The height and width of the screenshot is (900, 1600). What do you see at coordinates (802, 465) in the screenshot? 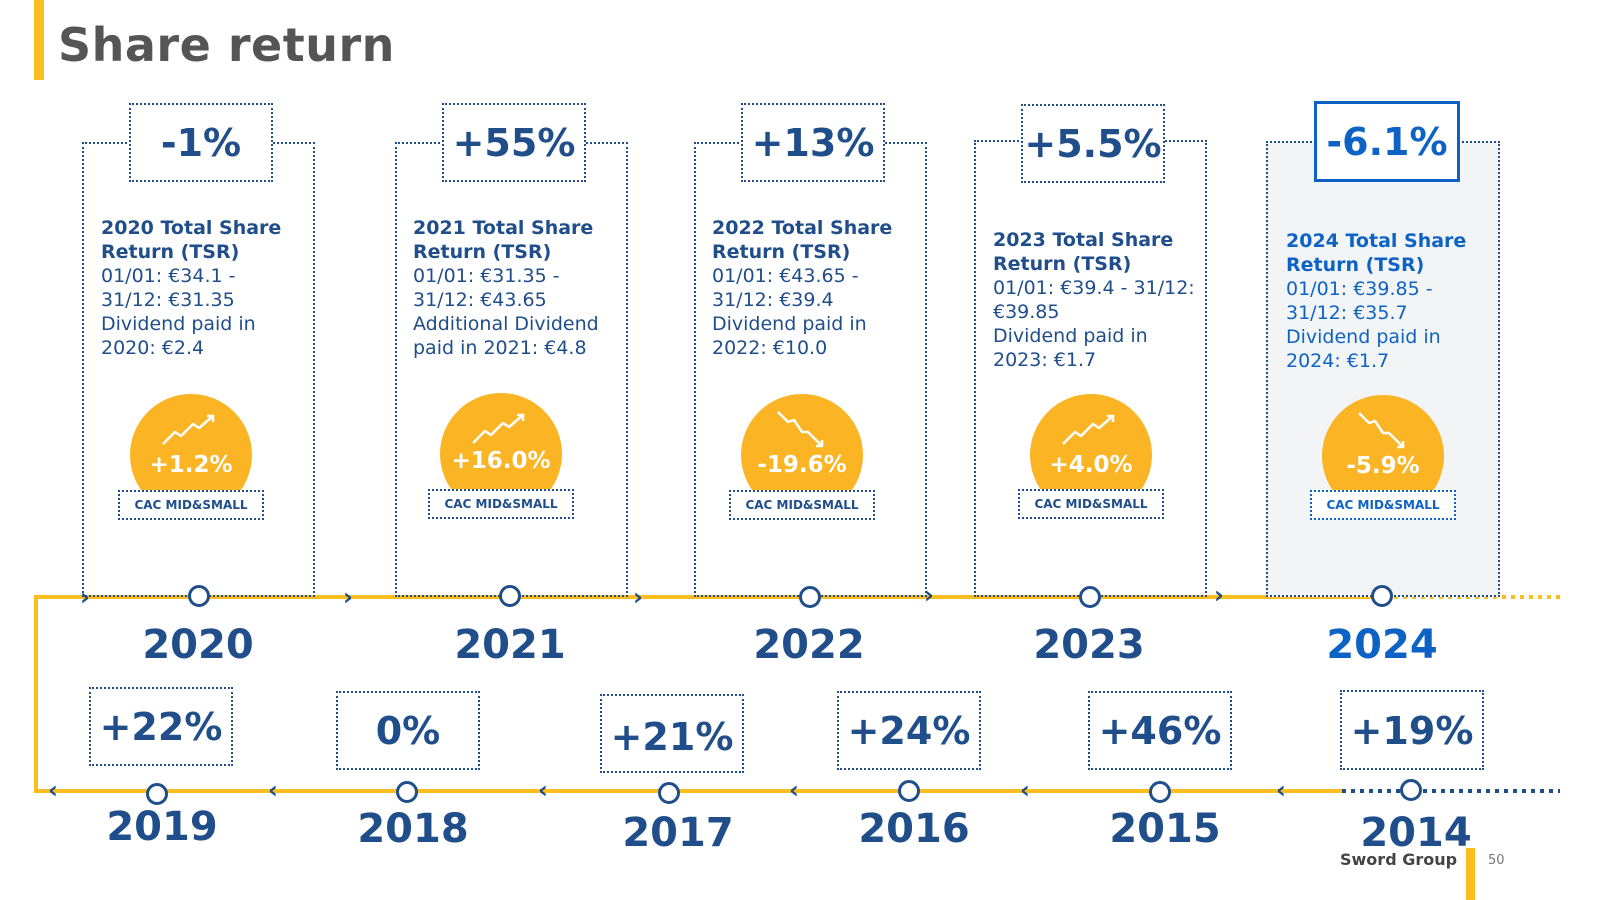
I see `index-return-2022: -19.6%` at bounding box center [802, 465].